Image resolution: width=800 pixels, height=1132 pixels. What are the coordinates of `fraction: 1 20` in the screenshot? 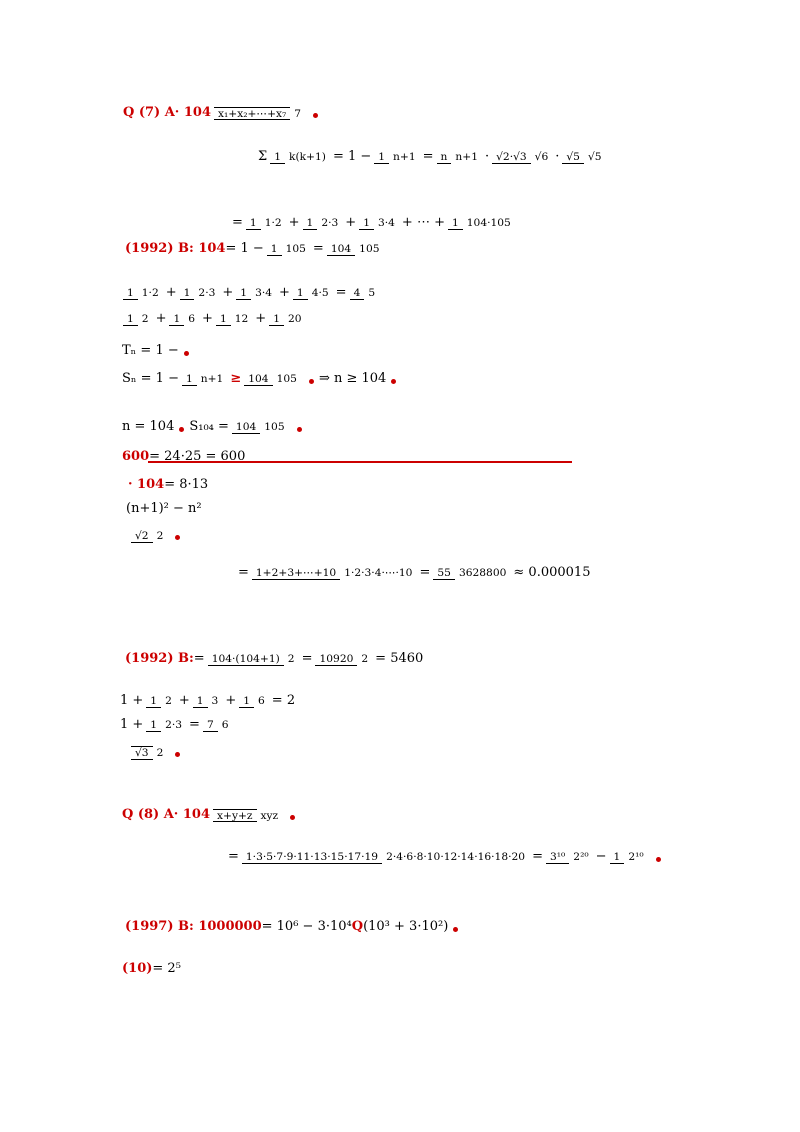 It's located at (287, 319).